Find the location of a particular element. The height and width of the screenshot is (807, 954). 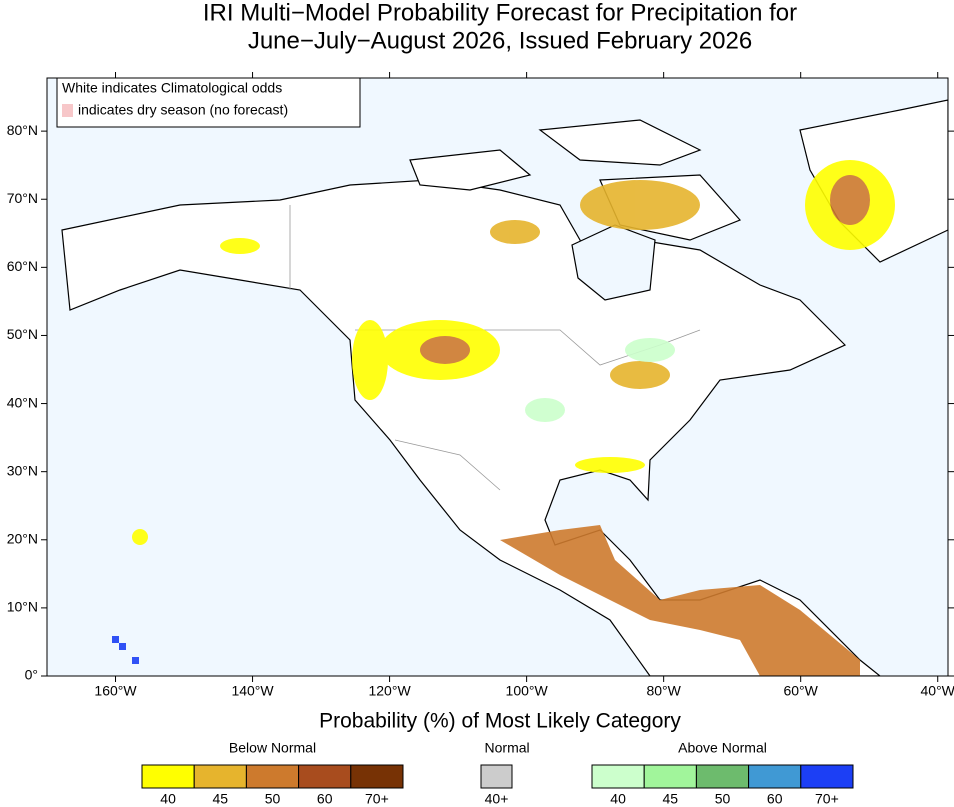

note-frame is located at coordinates (208, 102).